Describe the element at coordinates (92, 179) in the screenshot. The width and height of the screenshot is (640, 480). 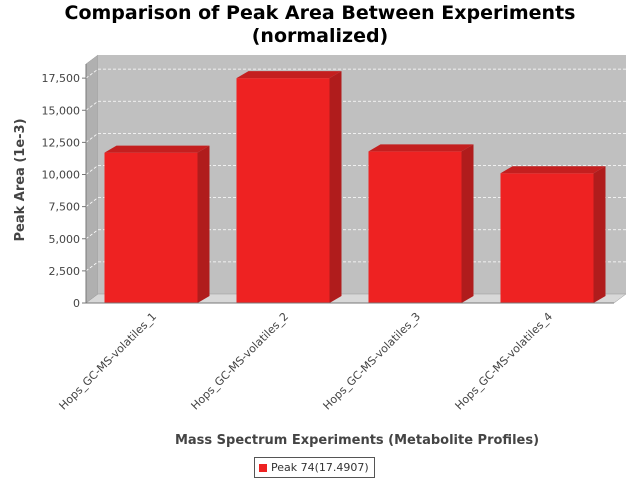
I see `plot-left-wall` at that location.